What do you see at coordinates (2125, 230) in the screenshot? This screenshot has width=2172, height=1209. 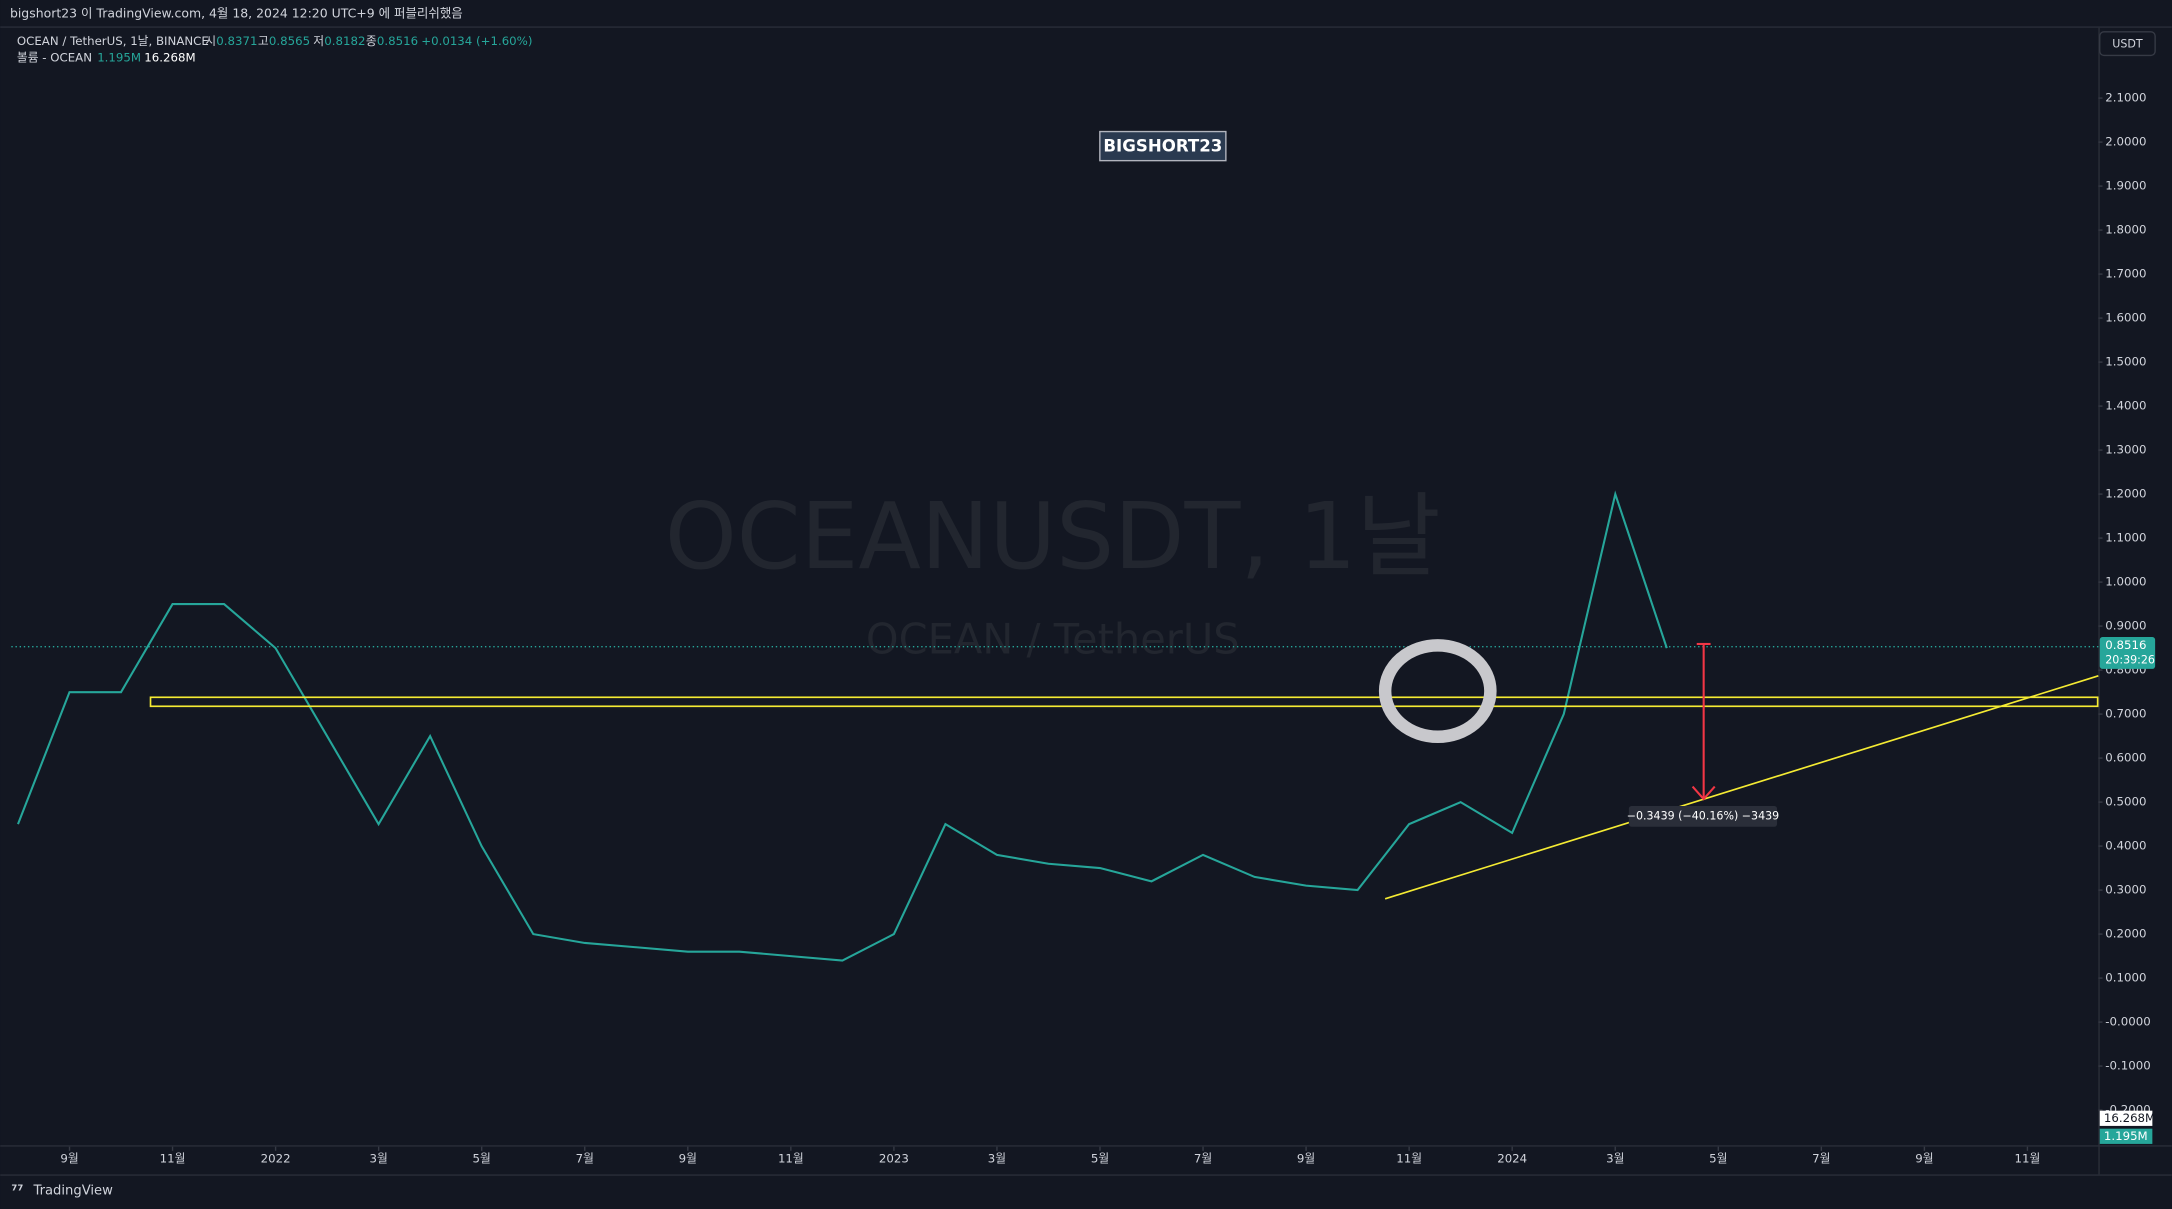 I see `y-tick-label: 1.8000` at bounding box center [2125, 230].